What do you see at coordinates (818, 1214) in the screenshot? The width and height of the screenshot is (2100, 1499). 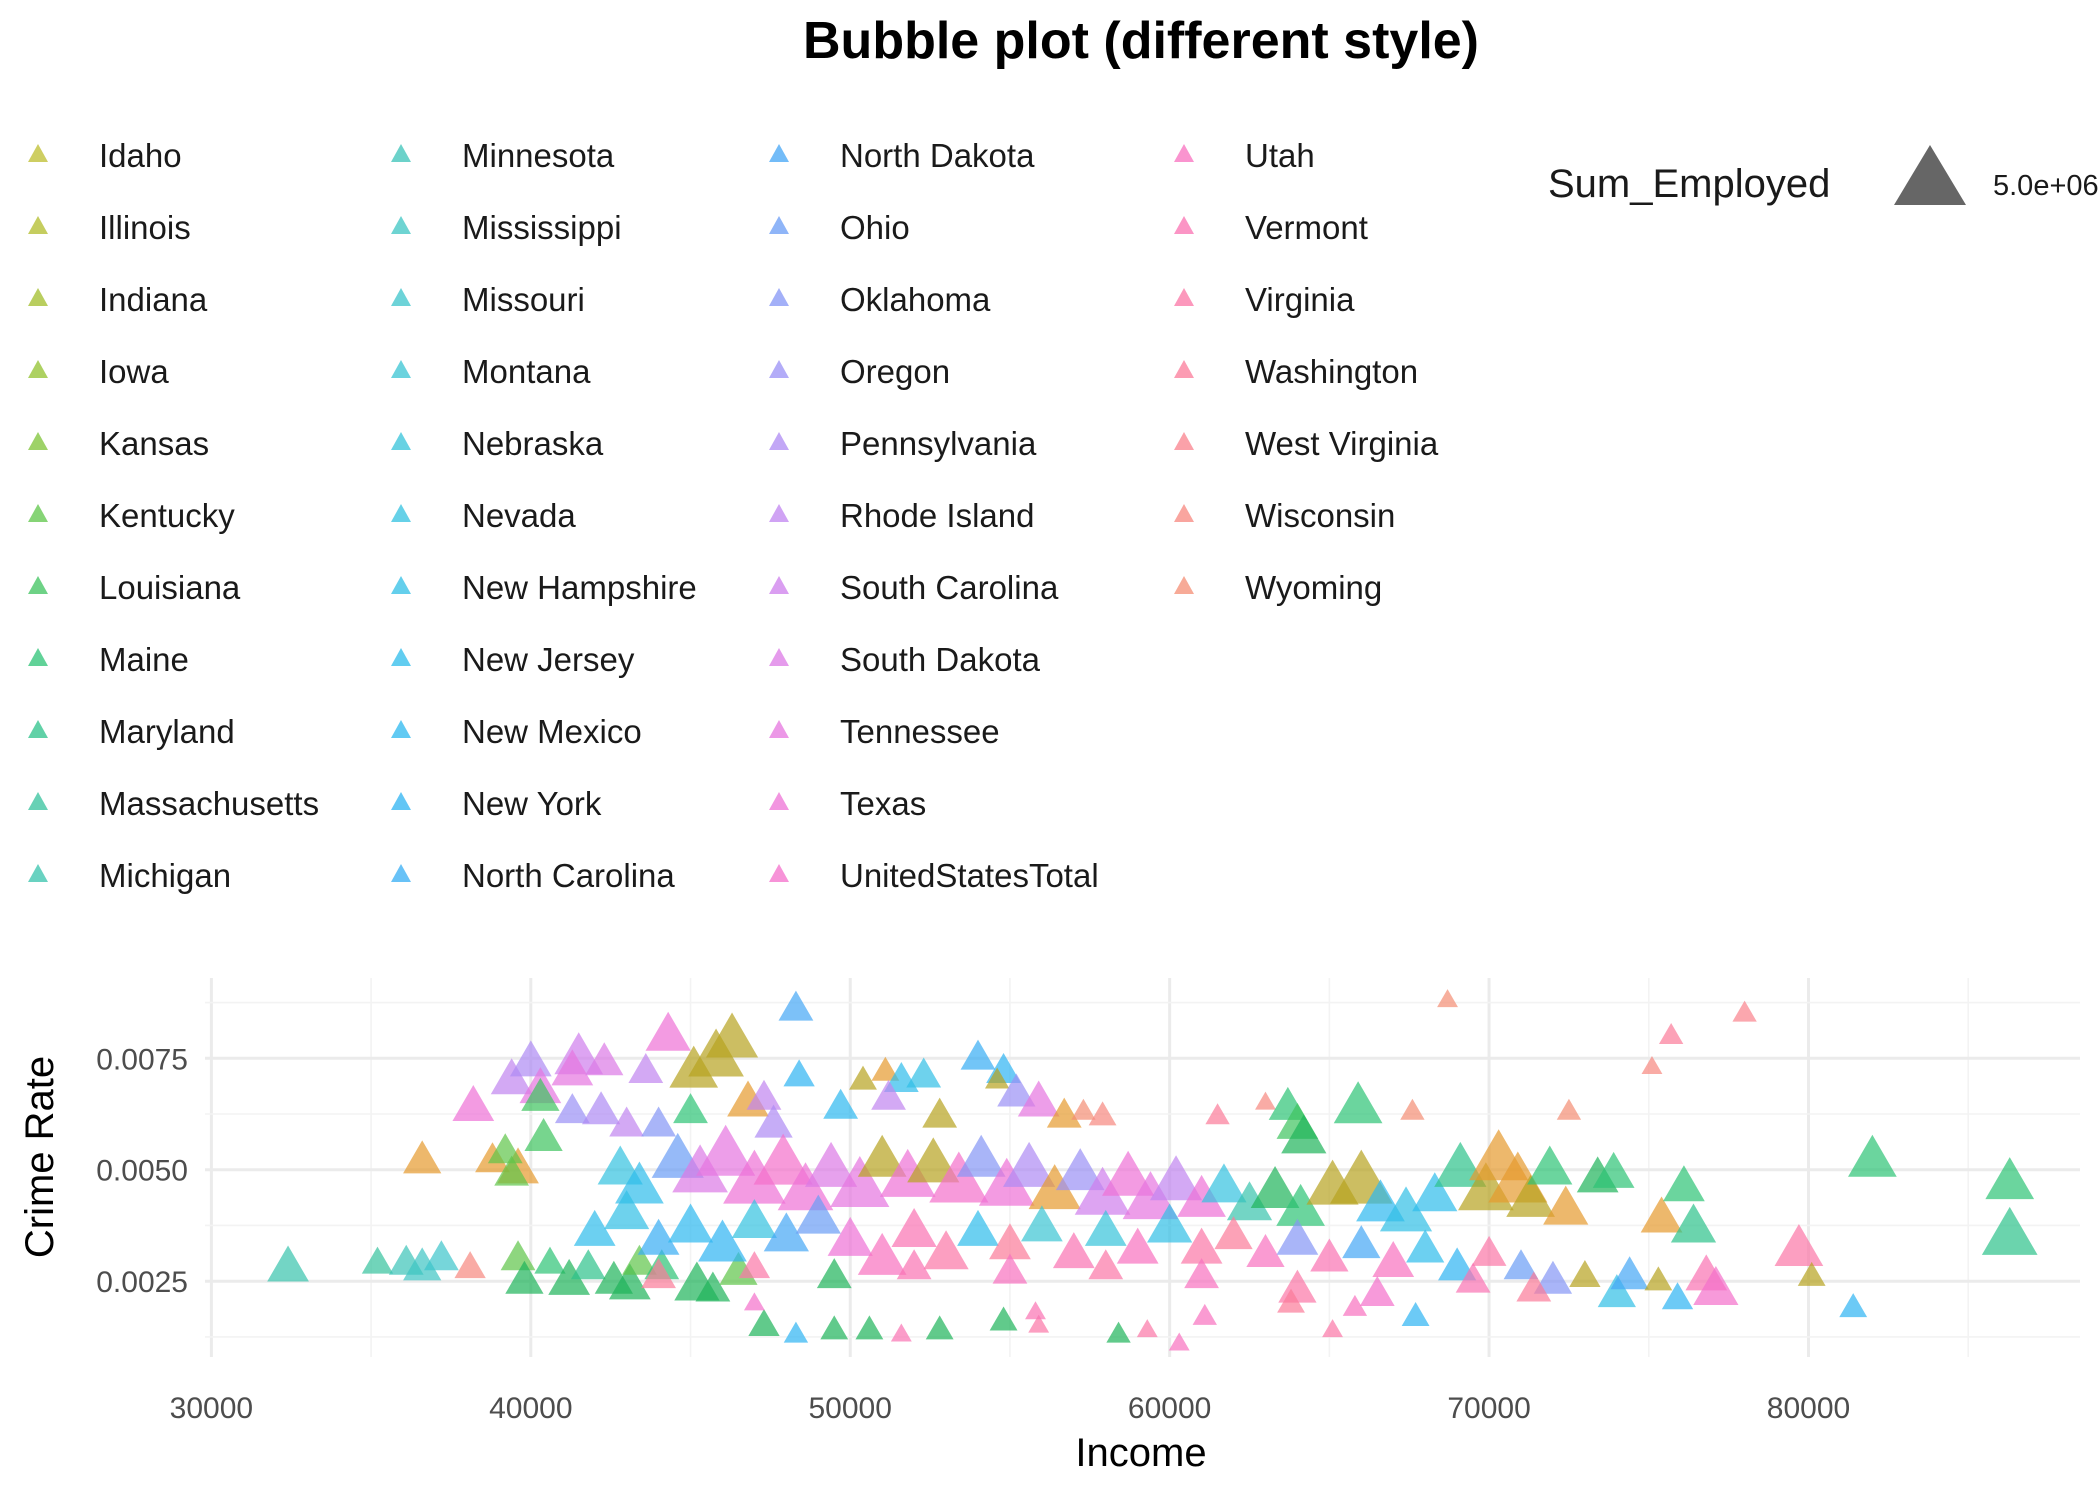 I see `data-point-ohio` at bounding box center [818, 1214].